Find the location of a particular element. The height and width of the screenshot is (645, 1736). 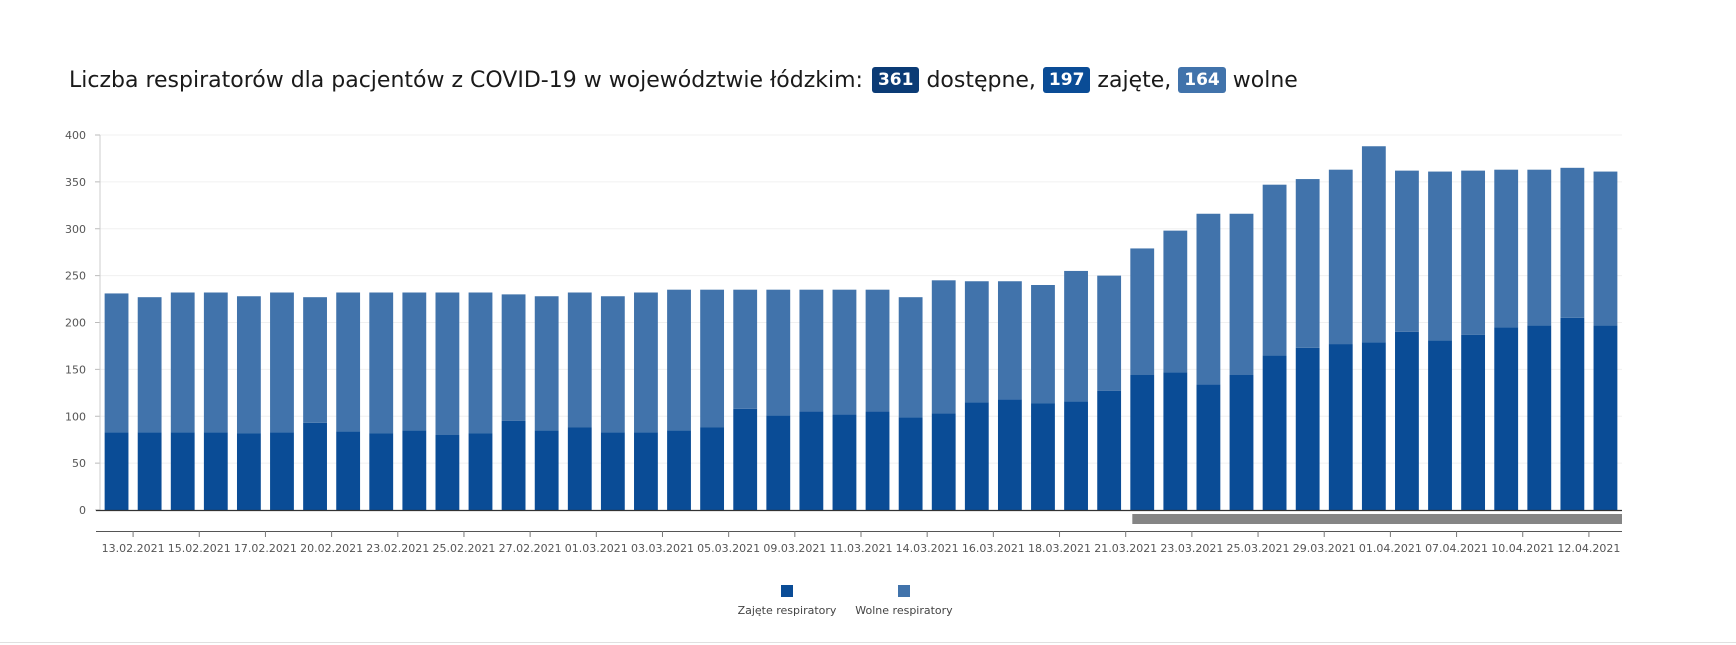

y-axis-ticks: 0 50 100 150 200 250 300 350 400 is located at coordinates (83, 323).